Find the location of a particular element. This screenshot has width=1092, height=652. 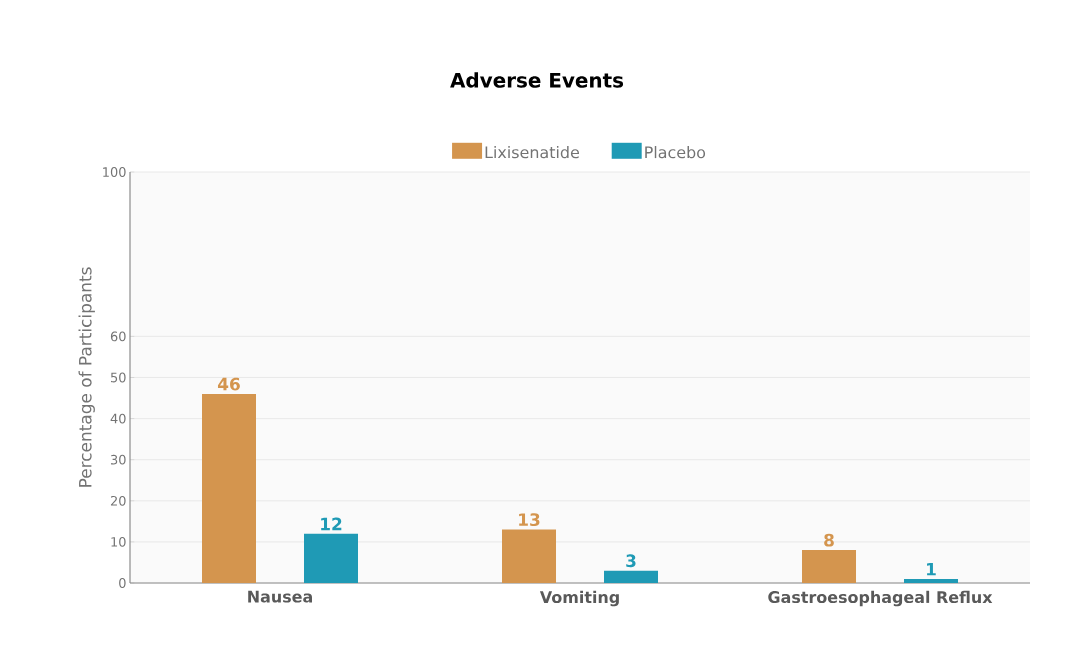

x-tick-label: Gastroesophageal Reflux is located at coordinates (880, 598).